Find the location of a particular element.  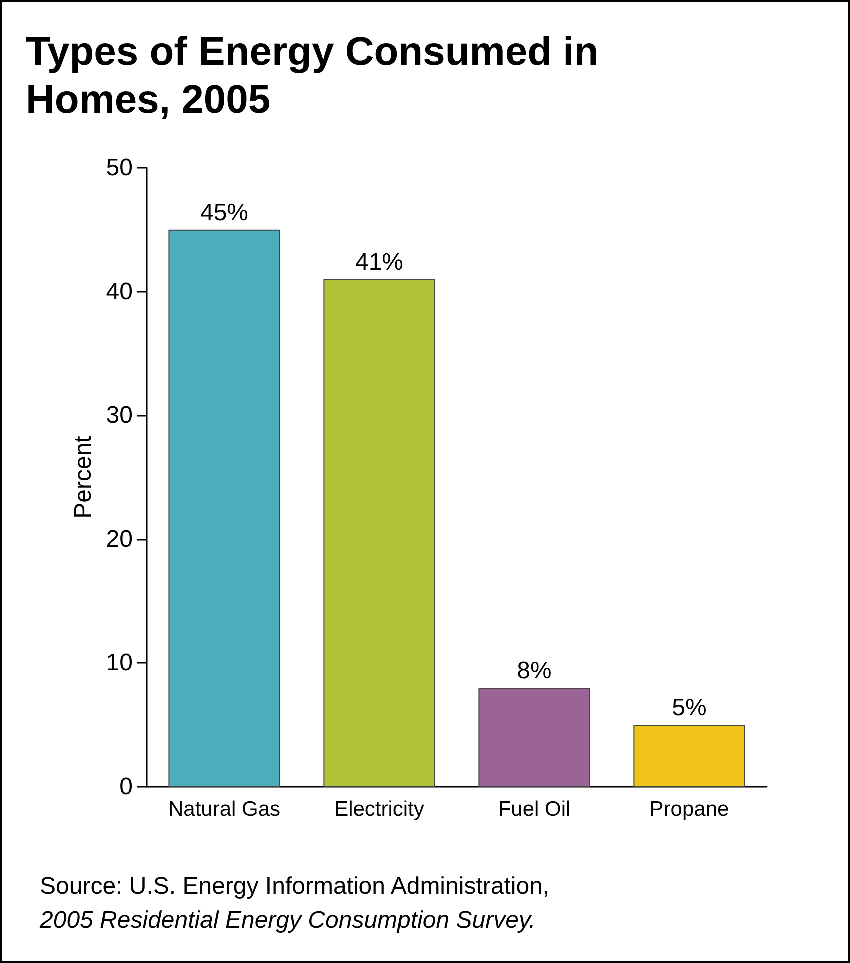

y-tick-label: 10 is located at coordinates (119, 663).